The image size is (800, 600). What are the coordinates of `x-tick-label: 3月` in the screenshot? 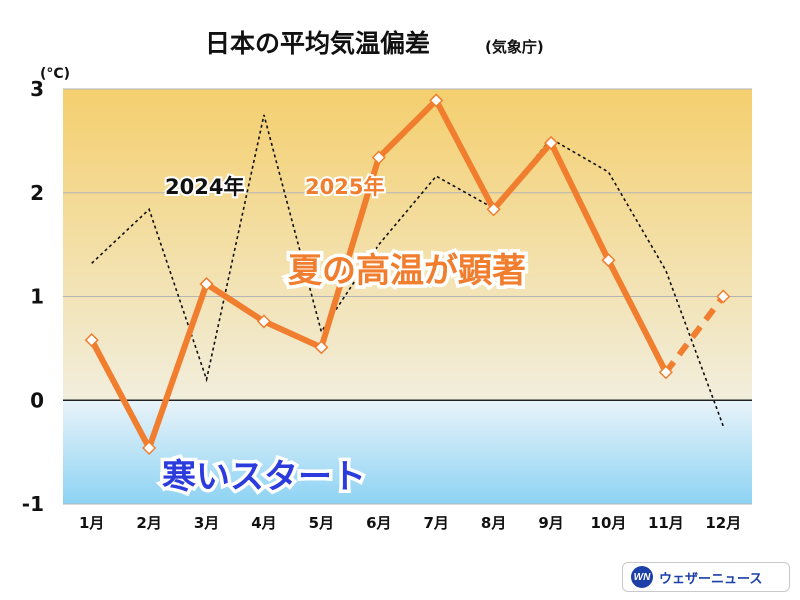 It's located at (206, 523).